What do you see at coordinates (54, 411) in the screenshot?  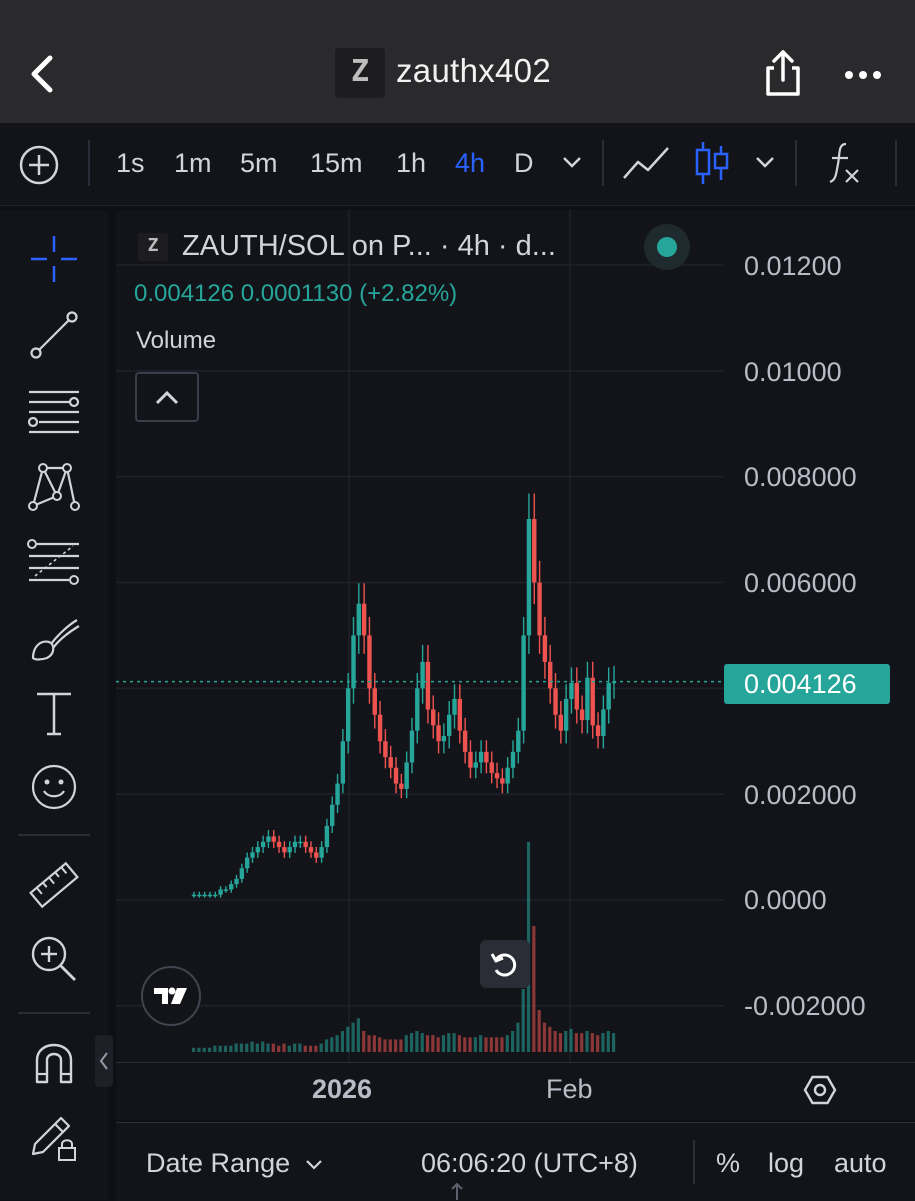 I see `horizontal-lines-icon` at bounding box center [54, 411].